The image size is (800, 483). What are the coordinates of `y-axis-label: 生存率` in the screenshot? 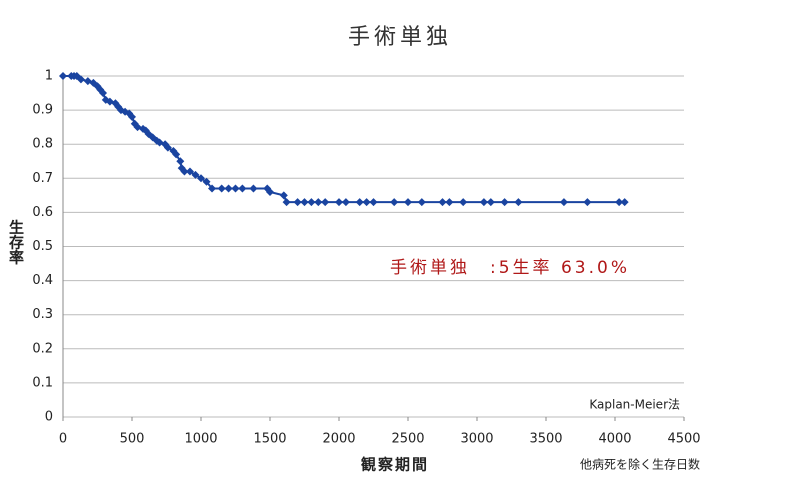 It's located at (16, 242).